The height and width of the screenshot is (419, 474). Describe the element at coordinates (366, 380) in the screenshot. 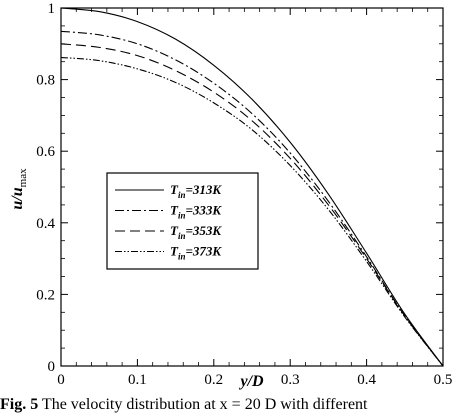

I see `x-tick-label: 0.4` at that location.